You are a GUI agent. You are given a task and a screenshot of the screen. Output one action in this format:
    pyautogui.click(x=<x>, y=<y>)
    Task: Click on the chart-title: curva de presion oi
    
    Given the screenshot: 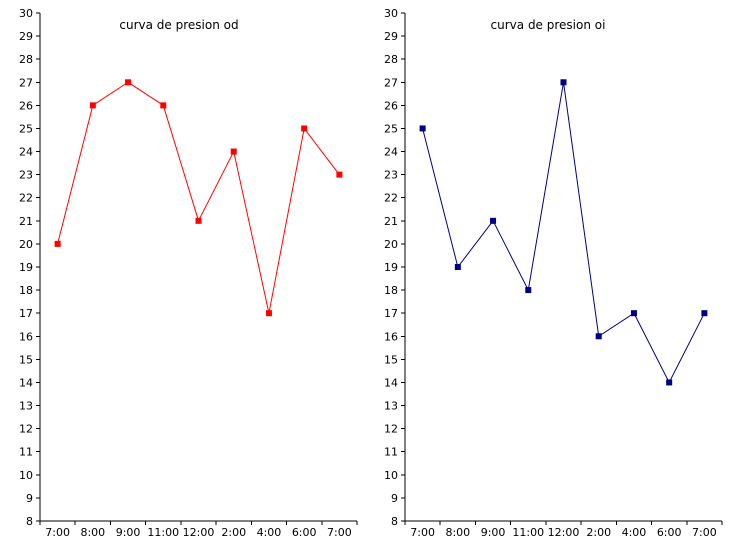 What is the action you would take?
    pyautogui.click(x=548, y=25)
    